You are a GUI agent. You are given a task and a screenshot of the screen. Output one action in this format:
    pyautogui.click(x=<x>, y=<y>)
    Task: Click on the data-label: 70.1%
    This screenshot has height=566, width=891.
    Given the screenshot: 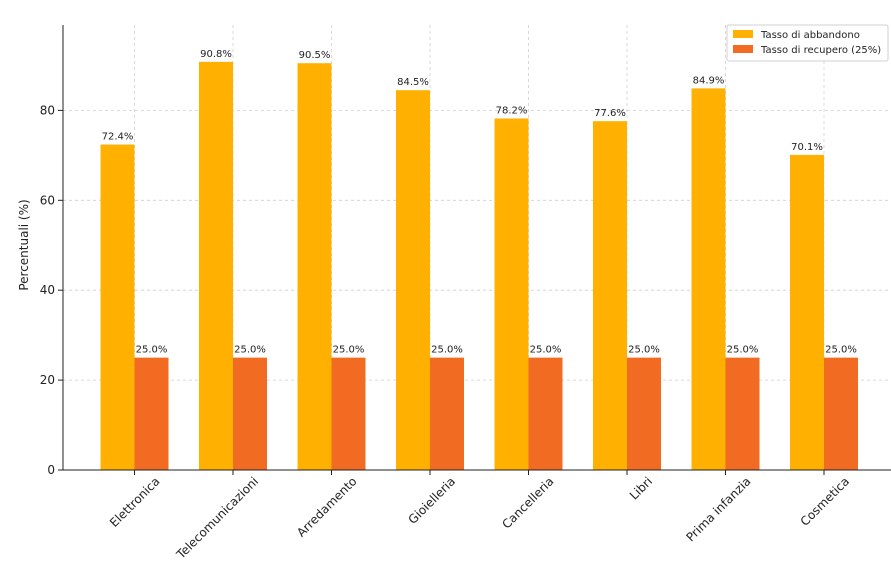 What is the action you would take?
    pyautogui.click(x=807, y=147)
    